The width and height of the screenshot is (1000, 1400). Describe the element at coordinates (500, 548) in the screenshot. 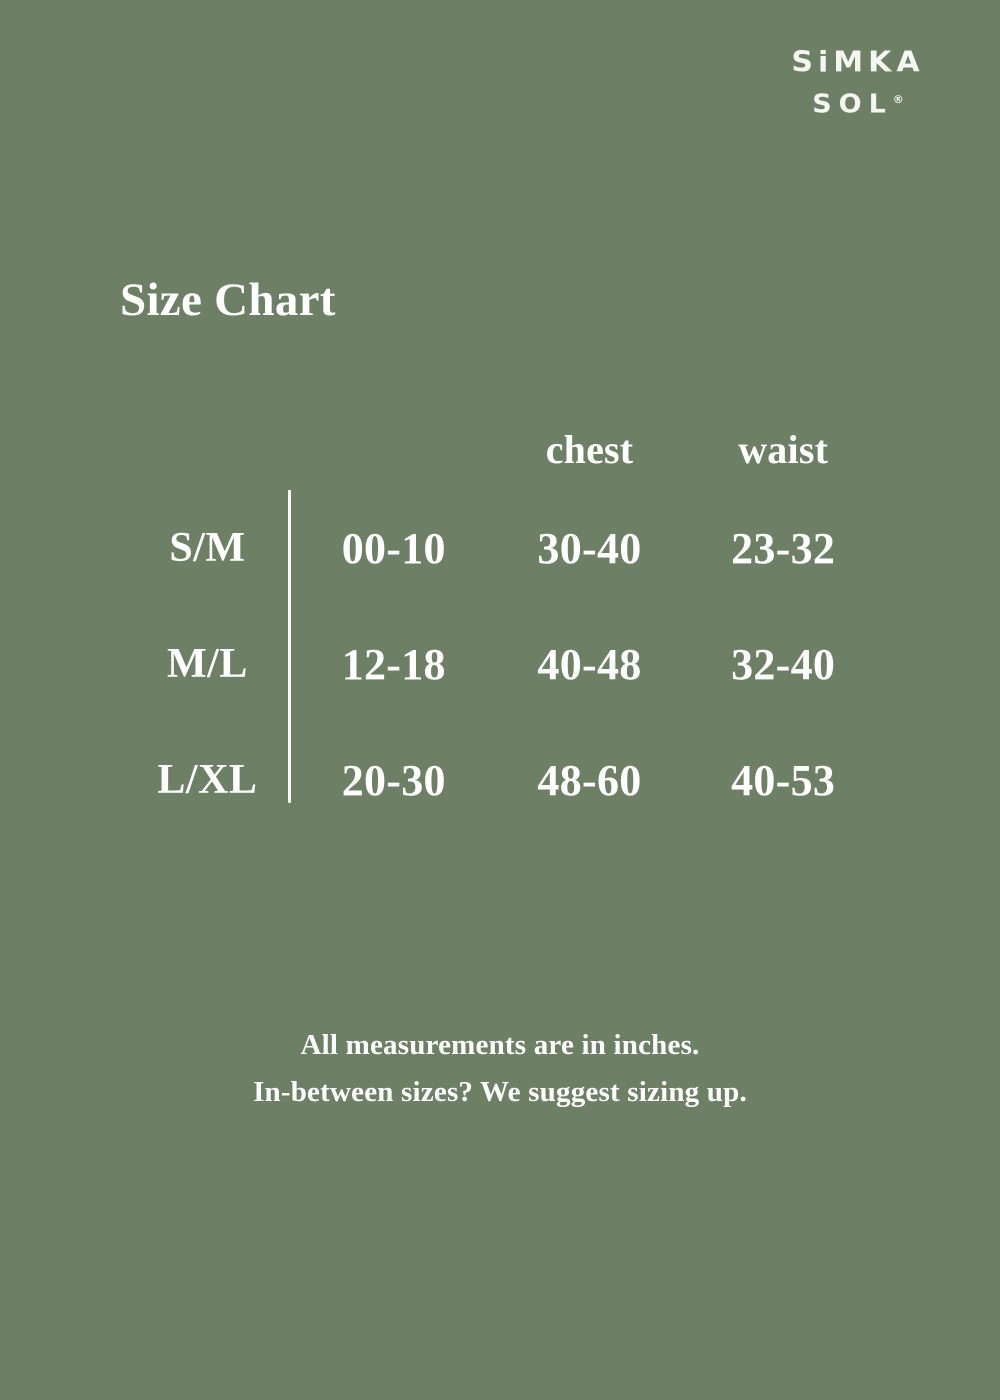

I see `table-row: S/M 00-10 30-40 23-32` at that location.